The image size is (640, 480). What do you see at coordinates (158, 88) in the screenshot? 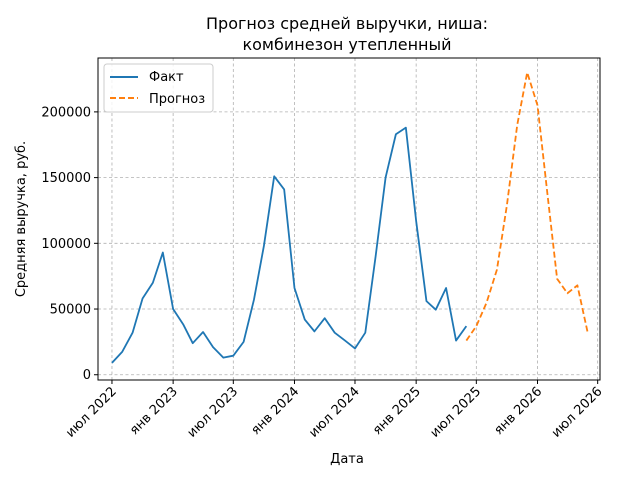
I see `legend: Факт Прогноз` at bounding box center [158, 88].